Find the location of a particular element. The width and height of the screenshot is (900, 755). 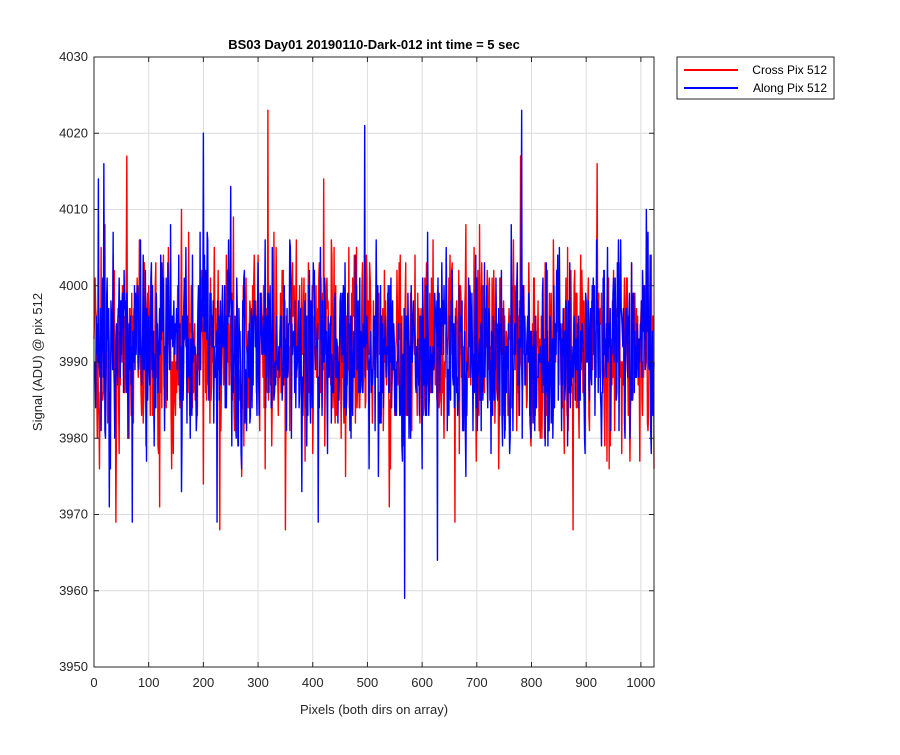

x-tick-label: 400 is located at coordinates (313, 682).